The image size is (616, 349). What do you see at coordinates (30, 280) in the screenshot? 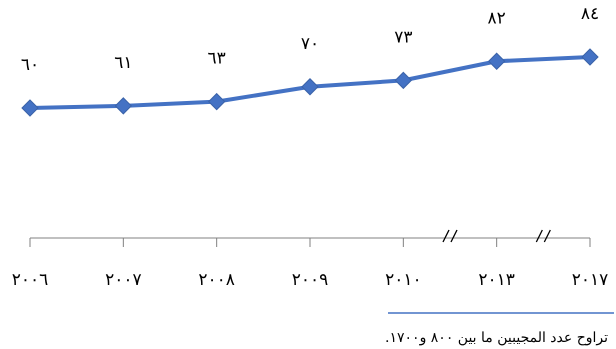
I see `x-tick-label: ٢٠٠٦` at bounding box center [30, 280].